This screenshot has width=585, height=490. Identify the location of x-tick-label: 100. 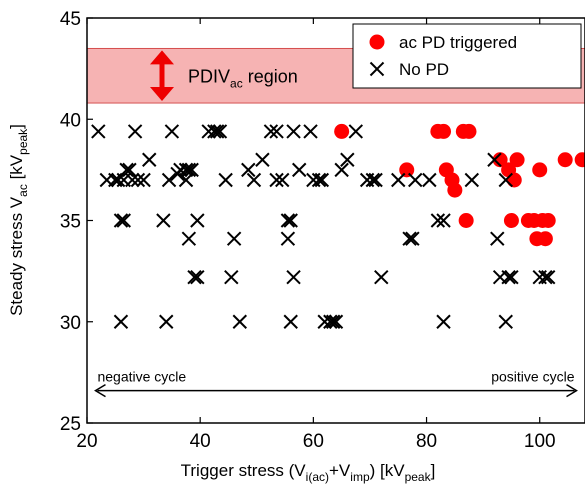
(540, 441).